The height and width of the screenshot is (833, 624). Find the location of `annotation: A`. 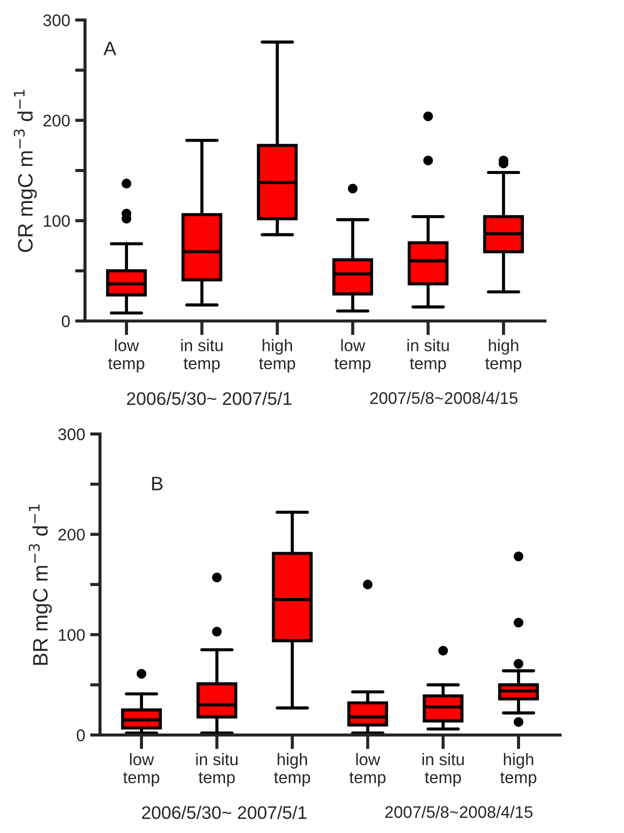

annotation: A is located at coordinates (109, 49).